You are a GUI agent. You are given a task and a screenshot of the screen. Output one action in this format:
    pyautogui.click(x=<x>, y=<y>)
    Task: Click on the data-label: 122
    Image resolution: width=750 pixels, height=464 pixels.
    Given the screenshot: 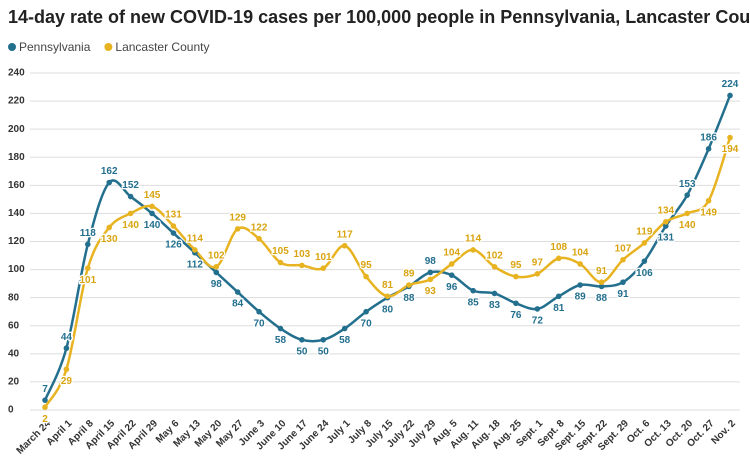 What is the action you would take?
    pyautogui.click(x=259, y=227)
    